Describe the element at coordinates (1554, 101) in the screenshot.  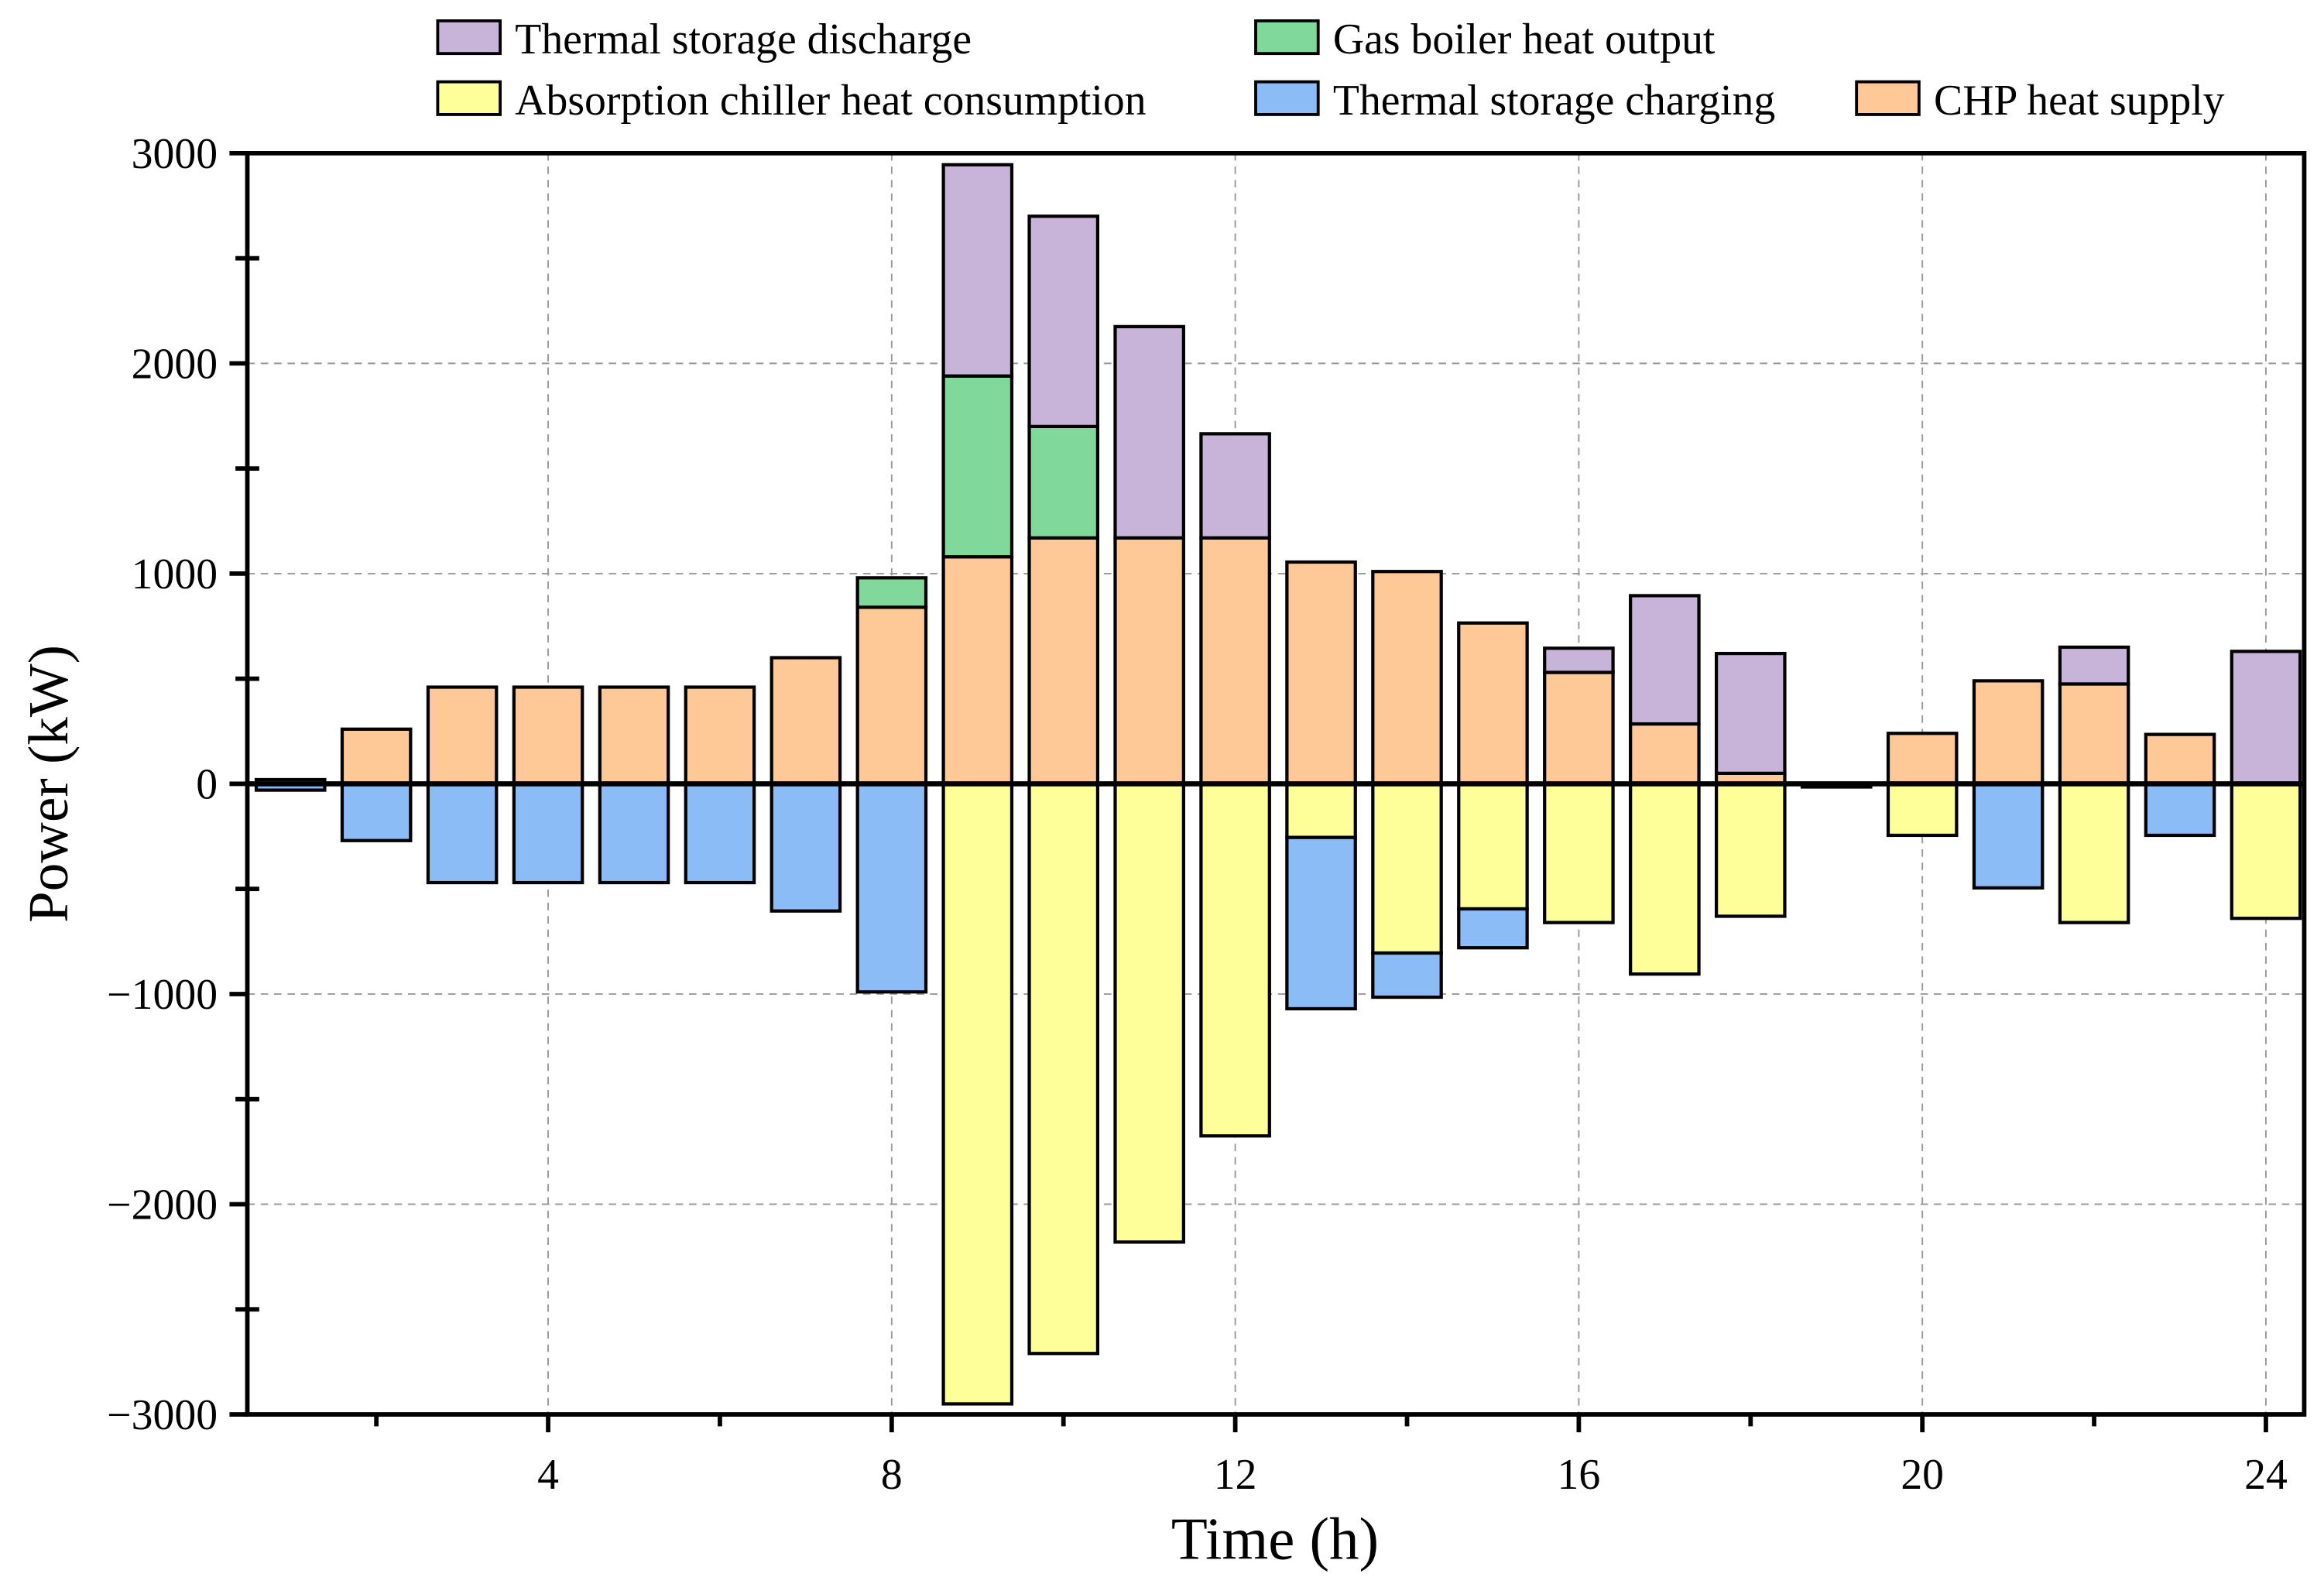
I see `legend-label: Thermal storage charging` at that location.